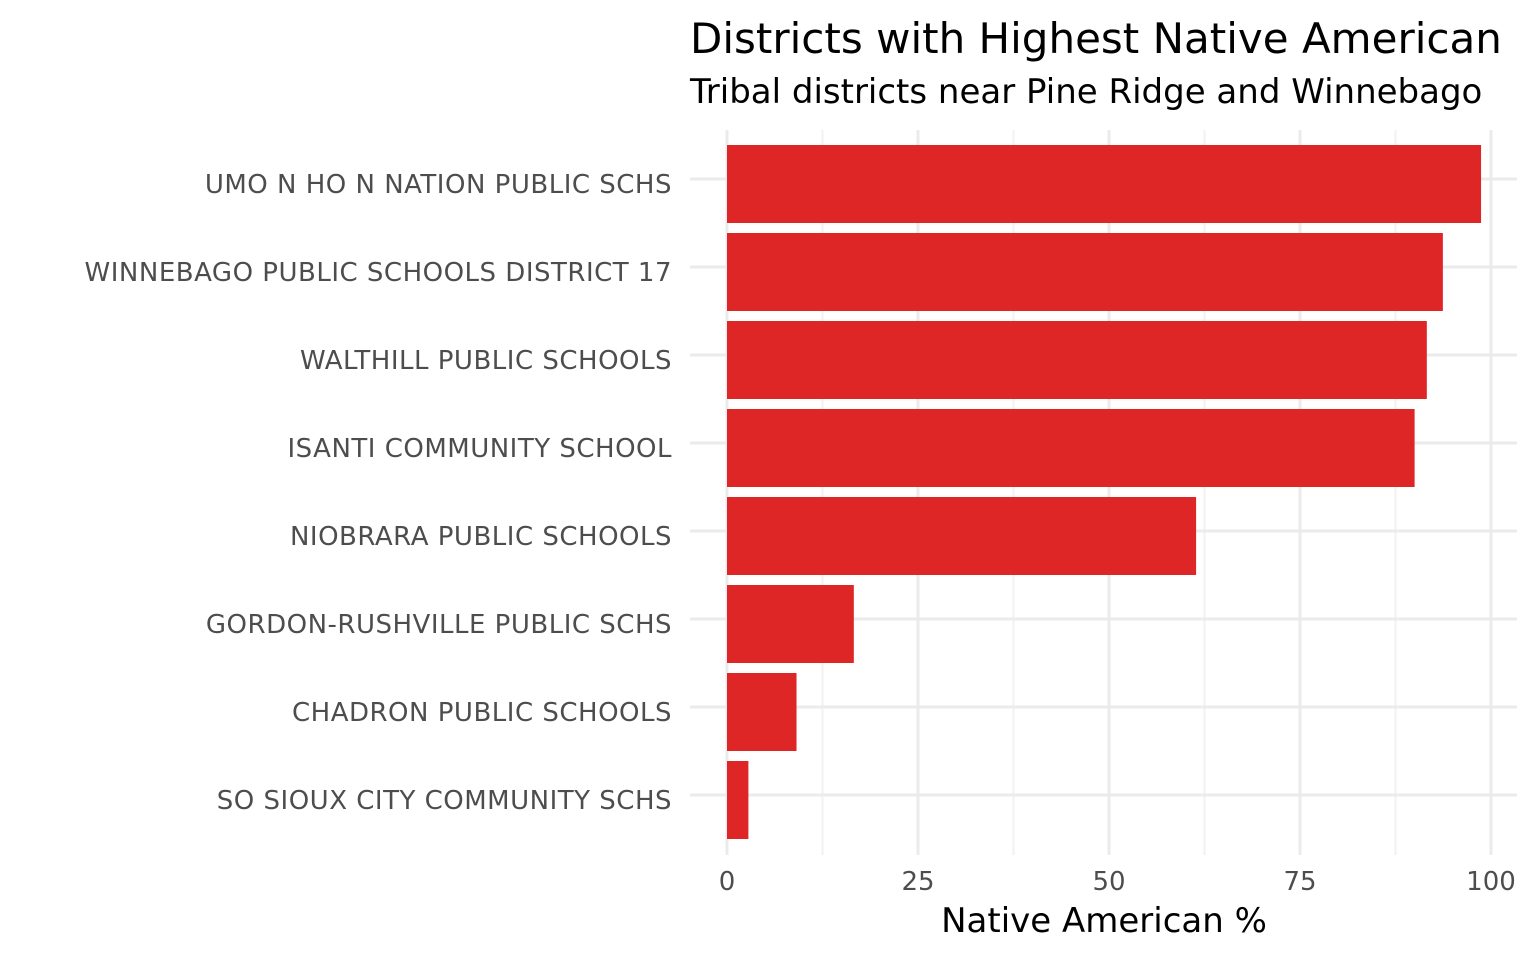  I want to click on x-axis-title: Native American %, so click(1104, 921).